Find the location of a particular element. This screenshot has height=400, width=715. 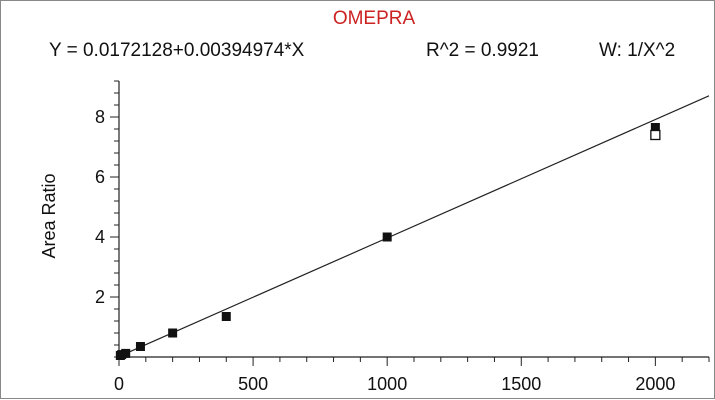

y-tick-label: 4 is located at coordinates (100, 237).